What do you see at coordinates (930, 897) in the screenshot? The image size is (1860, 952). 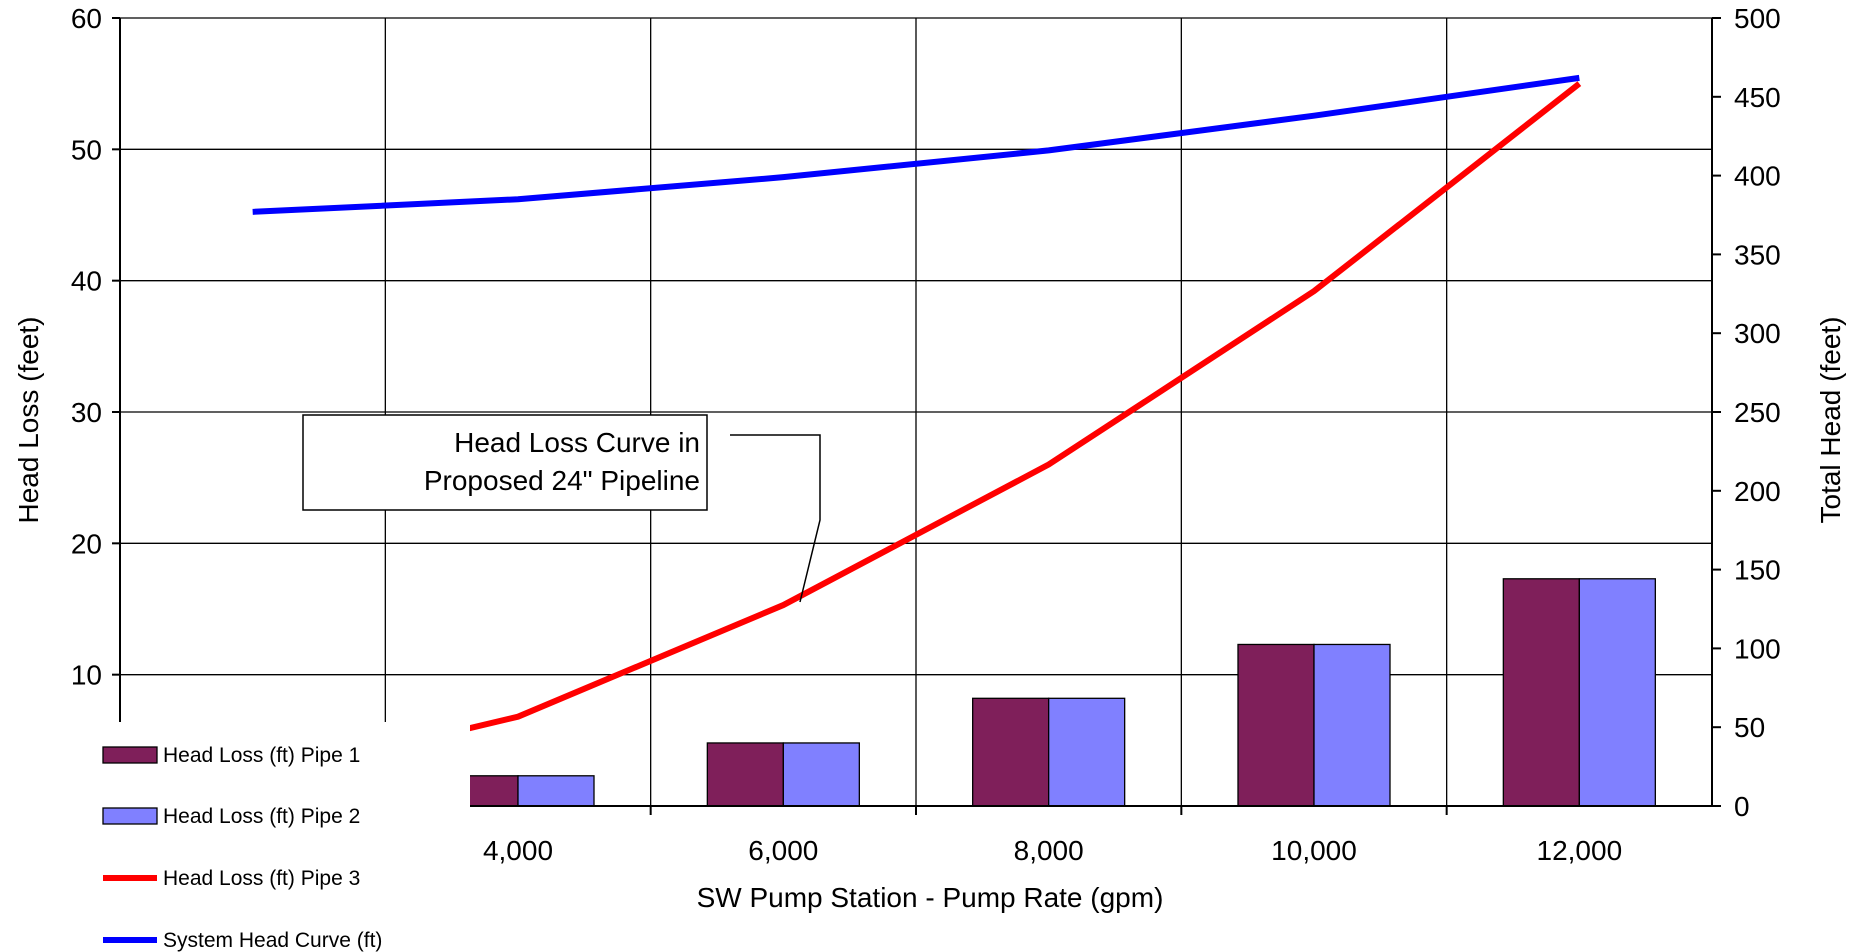 I see `x-axis-title: SW Pump Station - Pump Rate (gpm)` at bounding box center [930, 897].